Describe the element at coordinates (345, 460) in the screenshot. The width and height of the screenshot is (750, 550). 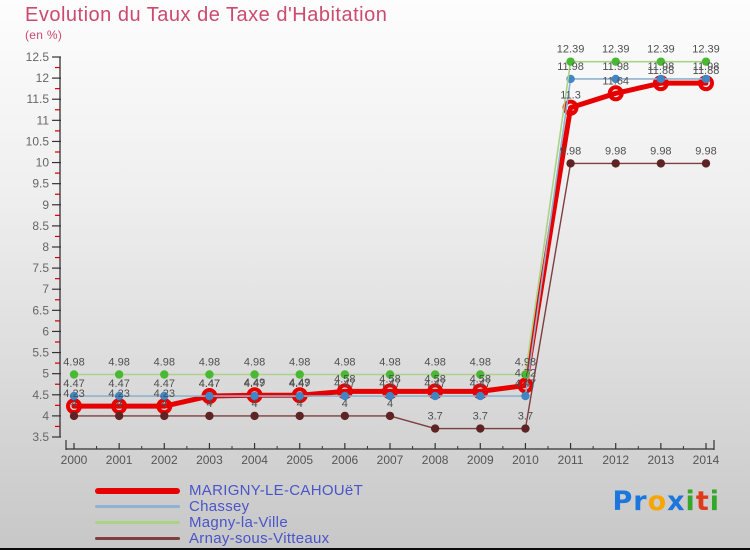
I see `x-axis-tick-label: 2006` at that location.